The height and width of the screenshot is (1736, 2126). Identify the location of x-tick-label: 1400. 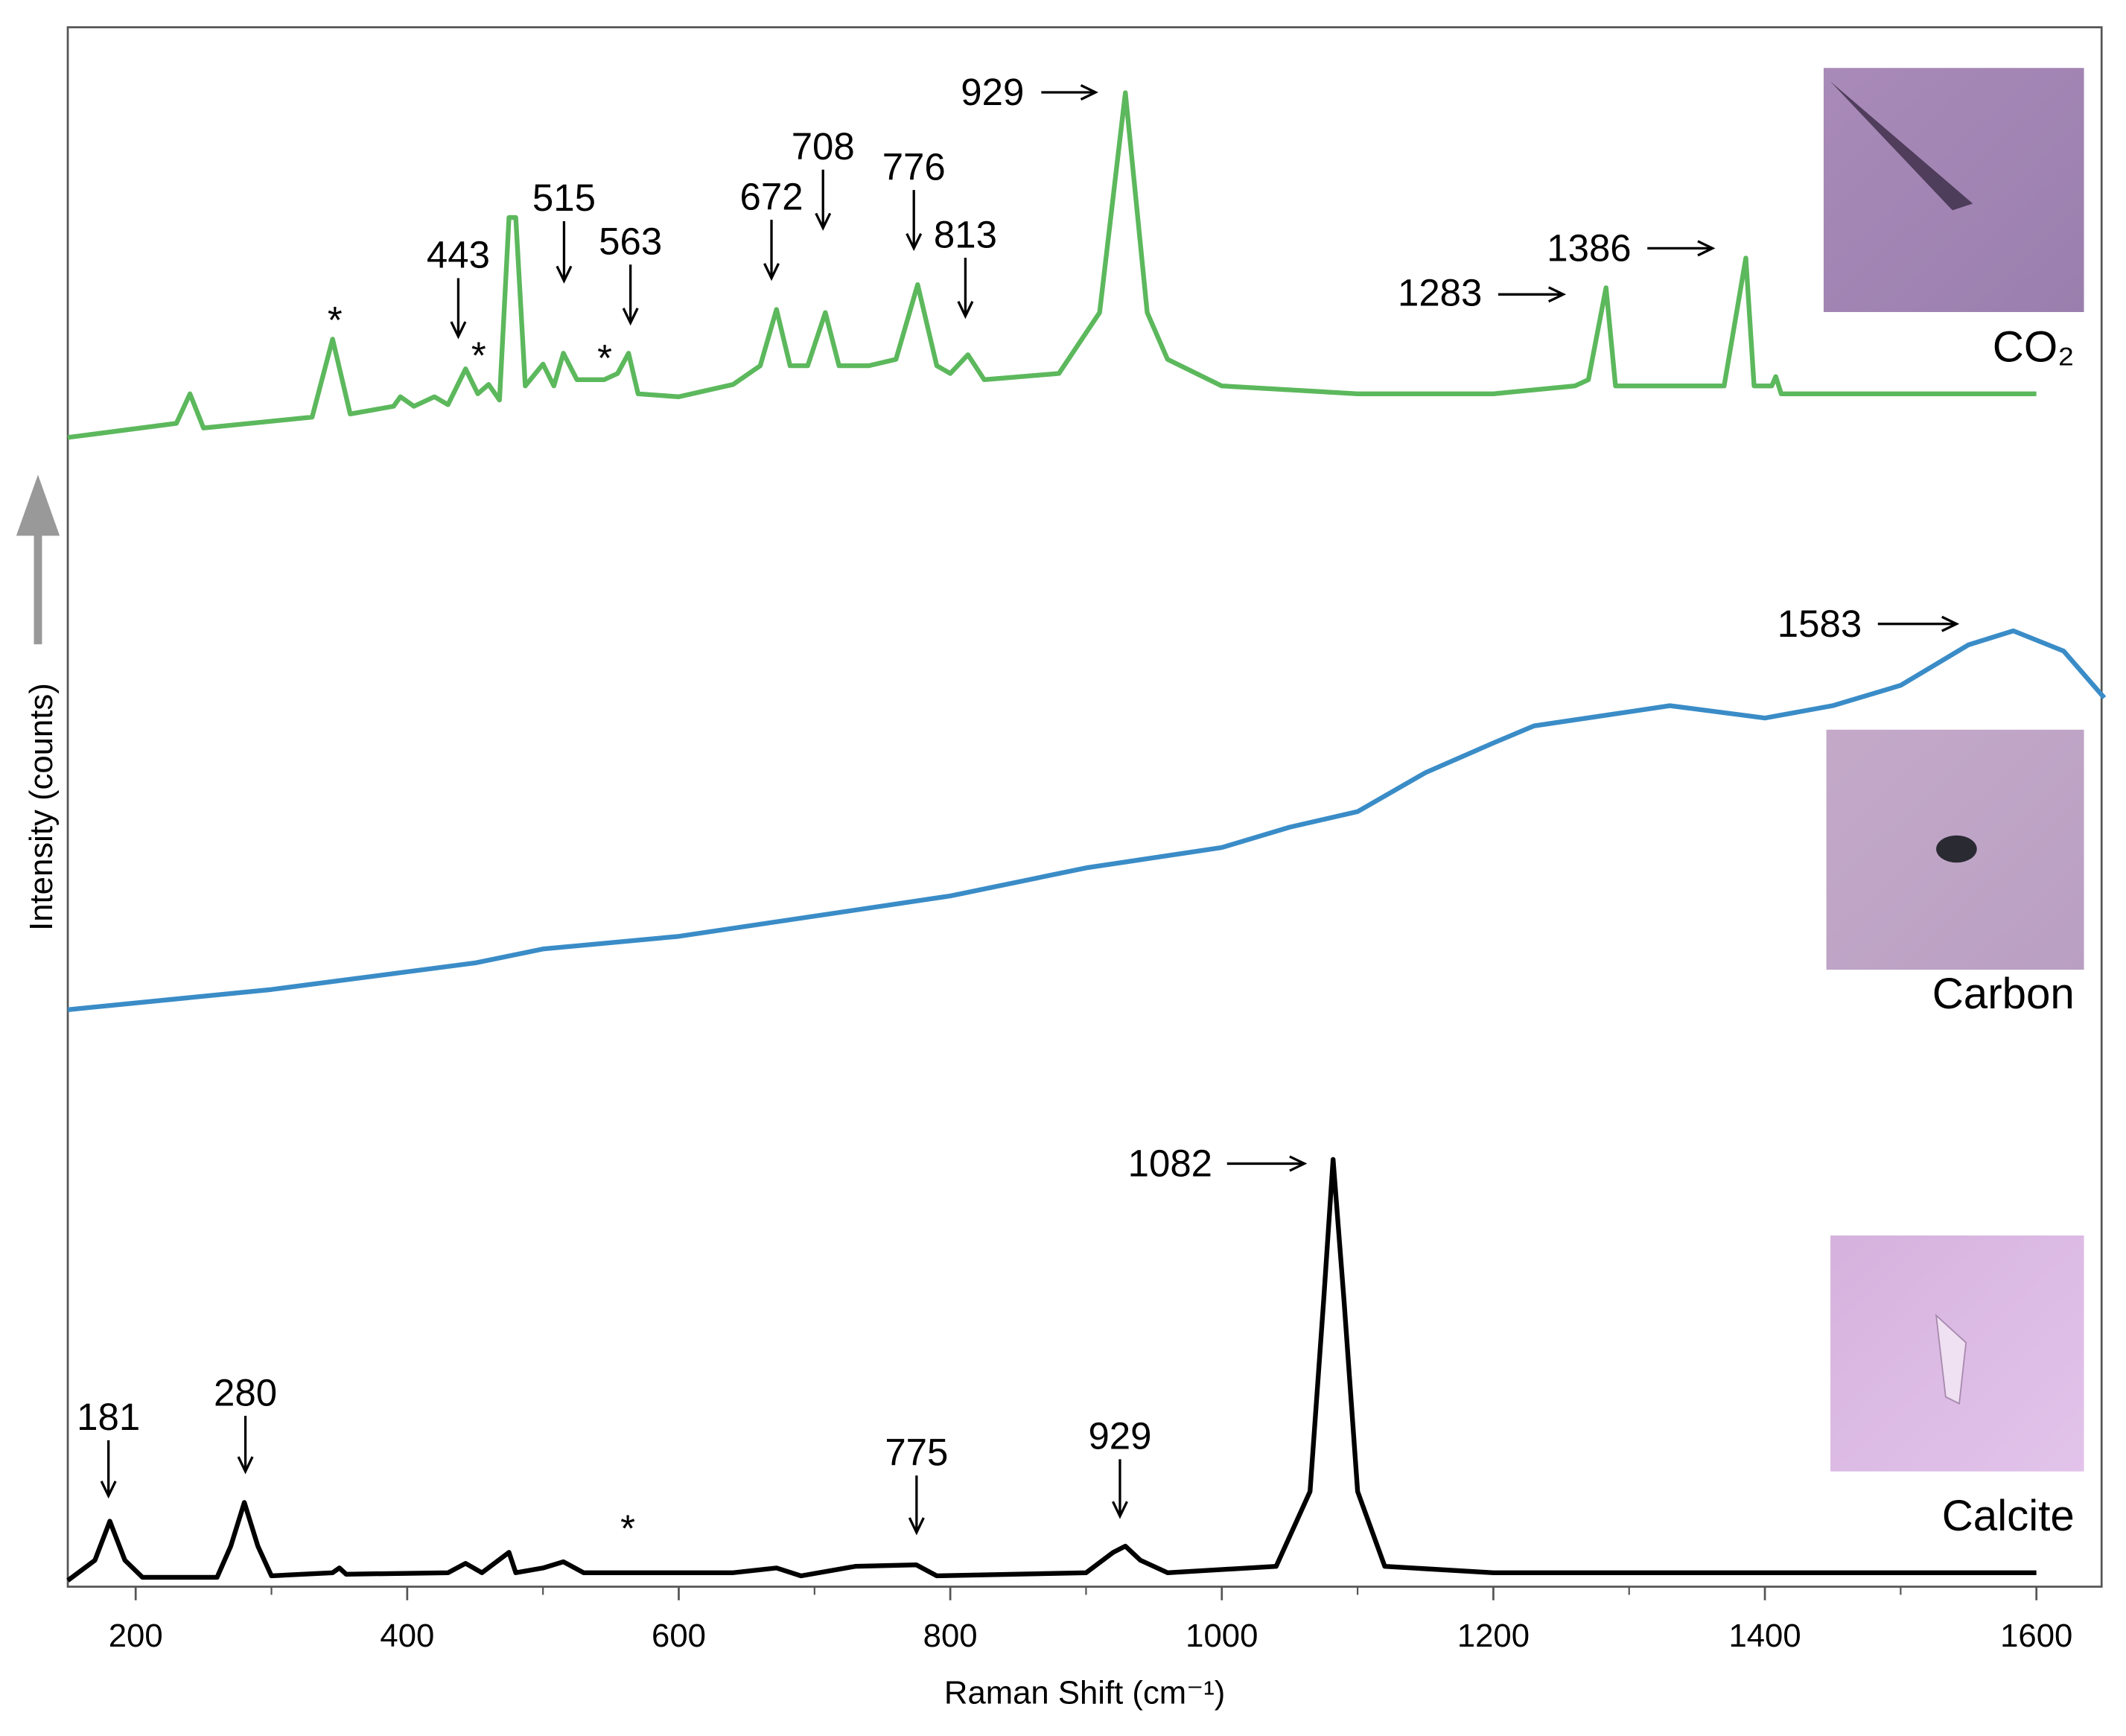
(1764, 1636).